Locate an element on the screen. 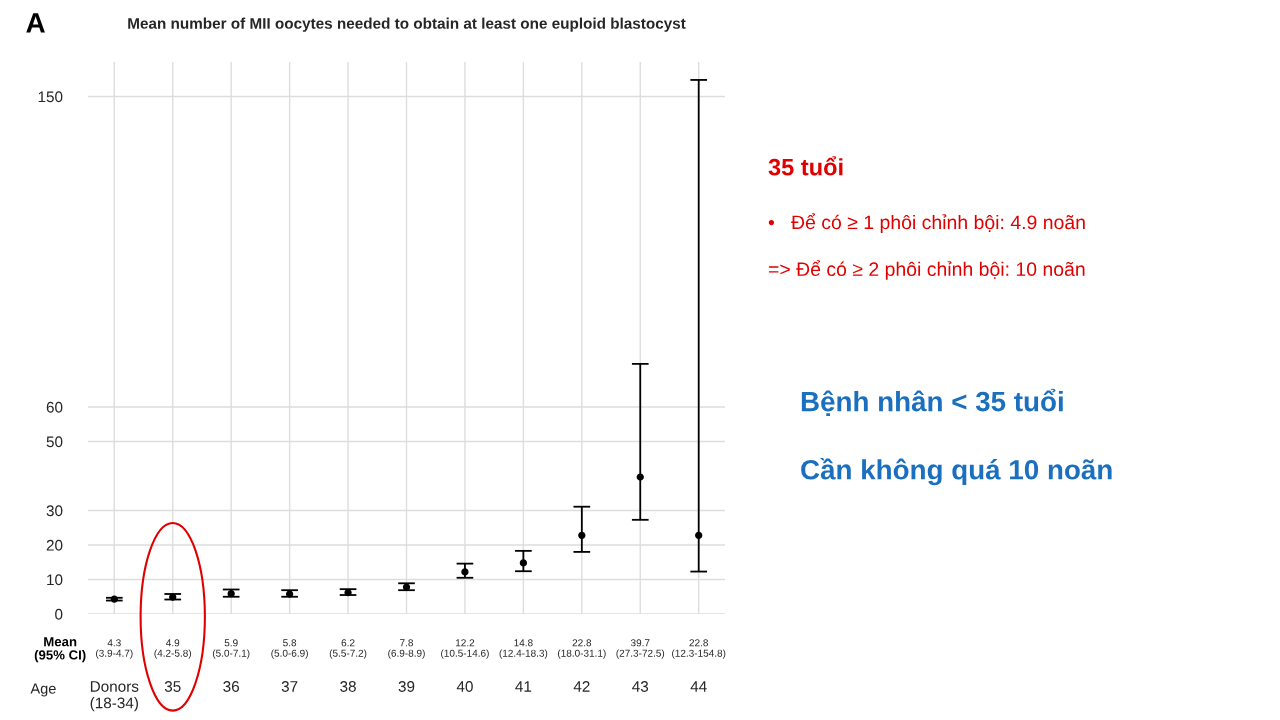 The width and height of the screenshot is (1280, 720). x-tick-label: 42 is located at coordinates (581, 686).